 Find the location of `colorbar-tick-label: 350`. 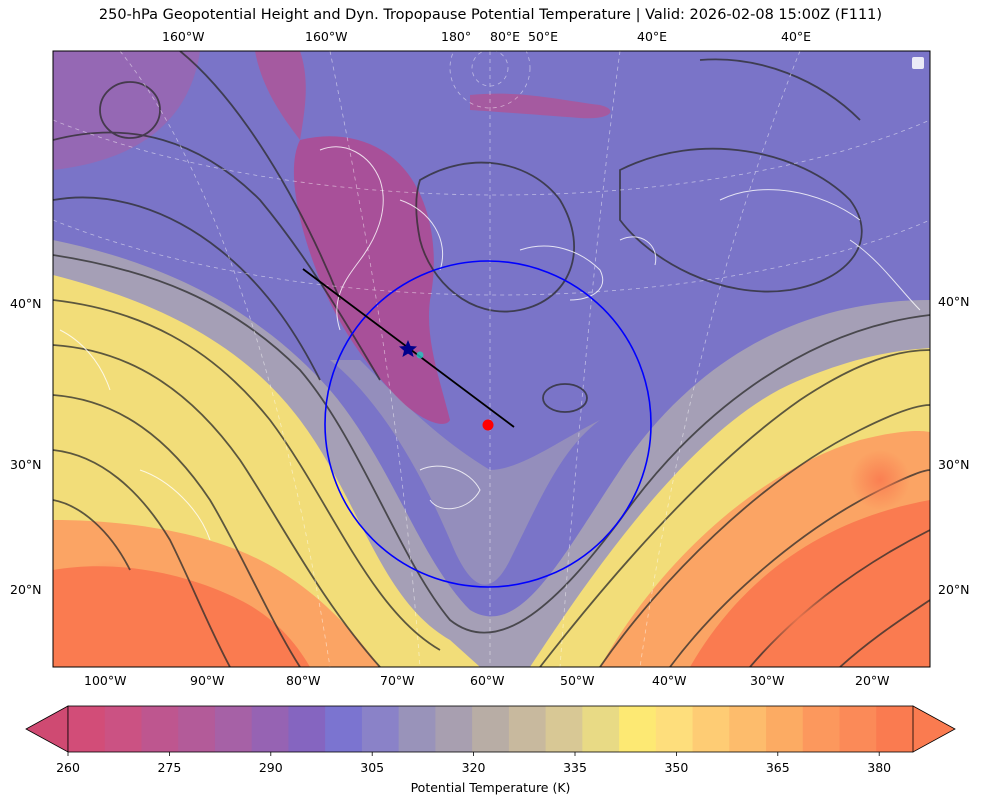

colorbar-tick-label: 350 is located at coordinates (676, 767).